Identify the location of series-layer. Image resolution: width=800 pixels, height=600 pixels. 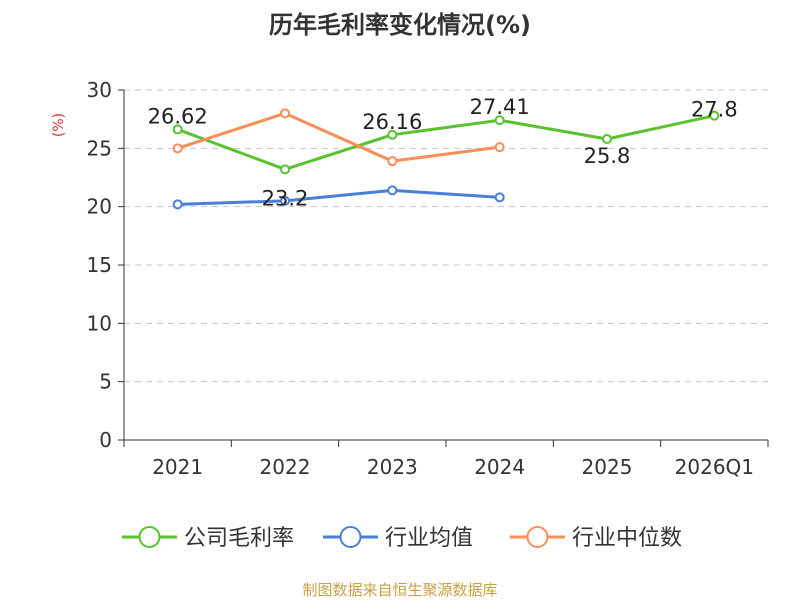
(446, 159).